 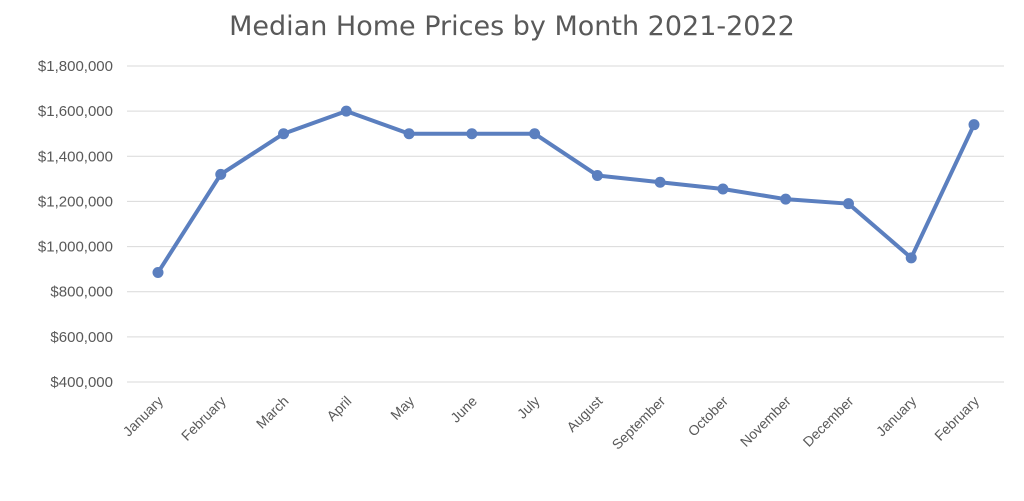 I want to click on chart-title: Median Home Prices by Month 2021-2022, so click(x=512, y=26).